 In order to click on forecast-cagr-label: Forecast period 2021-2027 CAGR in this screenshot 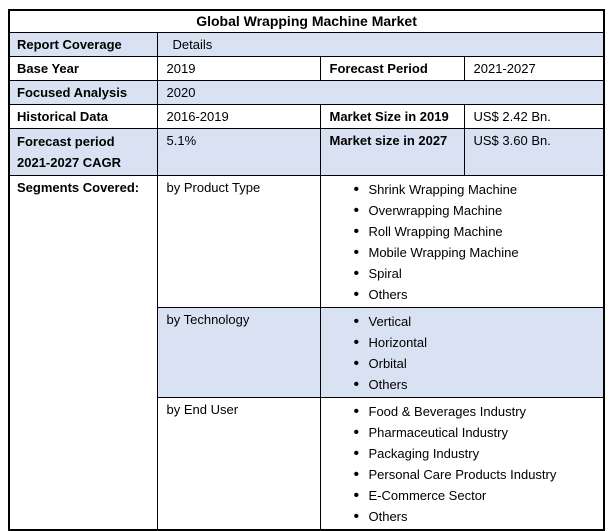, I will do `click(83, 152)`.